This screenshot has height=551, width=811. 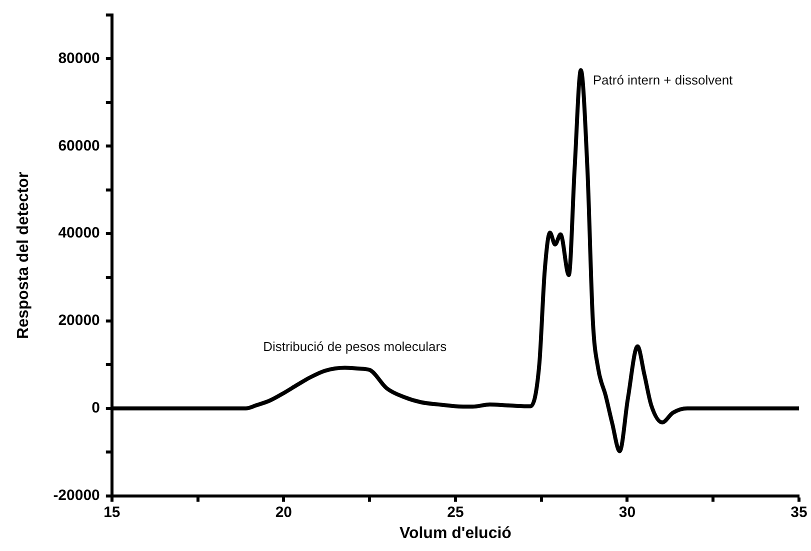 What do you see at coordinates (627, 512) in the screenshot?
I see `x-tick-label: 30` at bounding box center [627, 512].